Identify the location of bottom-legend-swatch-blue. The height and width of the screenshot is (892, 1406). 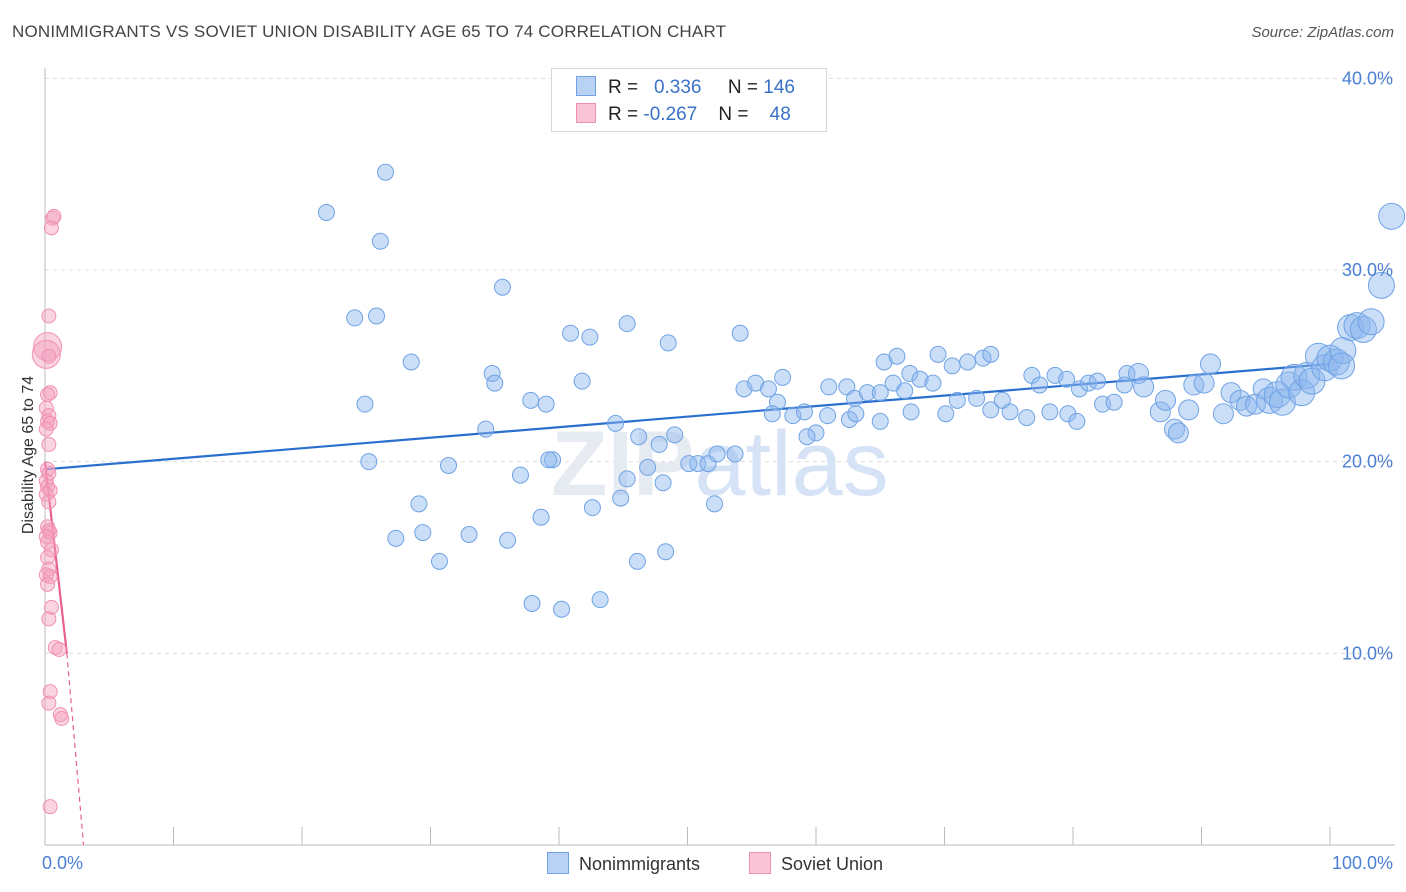
(558, 863).